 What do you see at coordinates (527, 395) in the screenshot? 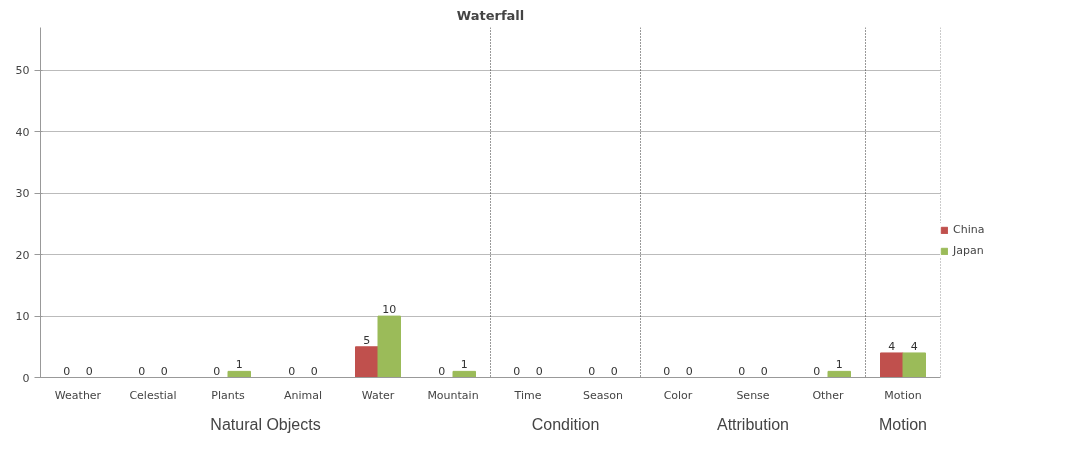
I see `x-tick-label: Time` at bounding box center [527, 395].